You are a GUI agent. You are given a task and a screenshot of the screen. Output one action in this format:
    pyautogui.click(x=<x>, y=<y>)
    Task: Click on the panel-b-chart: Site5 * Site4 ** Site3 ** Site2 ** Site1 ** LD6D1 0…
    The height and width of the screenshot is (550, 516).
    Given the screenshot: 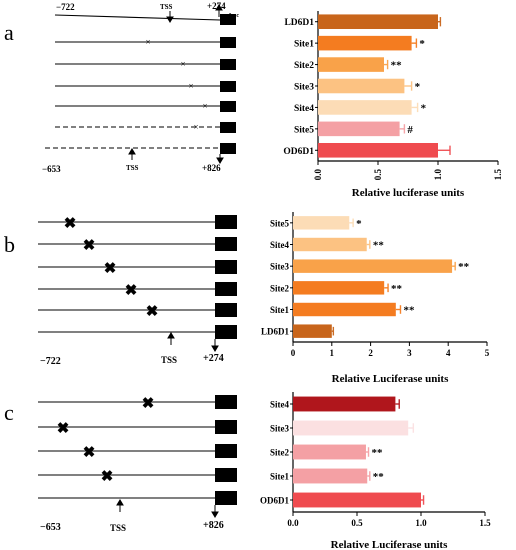 What is the action you would take?
    pyautogui.click(x=375, y=298)
    